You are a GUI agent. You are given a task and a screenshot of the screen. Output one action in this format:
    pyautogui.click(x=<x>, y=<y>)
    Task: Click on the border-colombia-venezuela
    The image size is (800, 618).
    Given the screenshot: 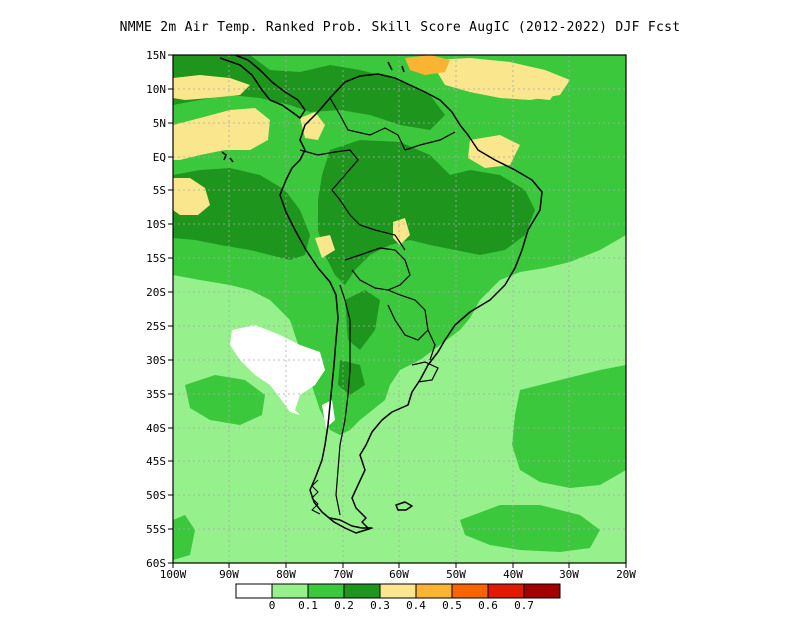 What is the action you would take?
    pyautogui.click(x=367, y=124)
    